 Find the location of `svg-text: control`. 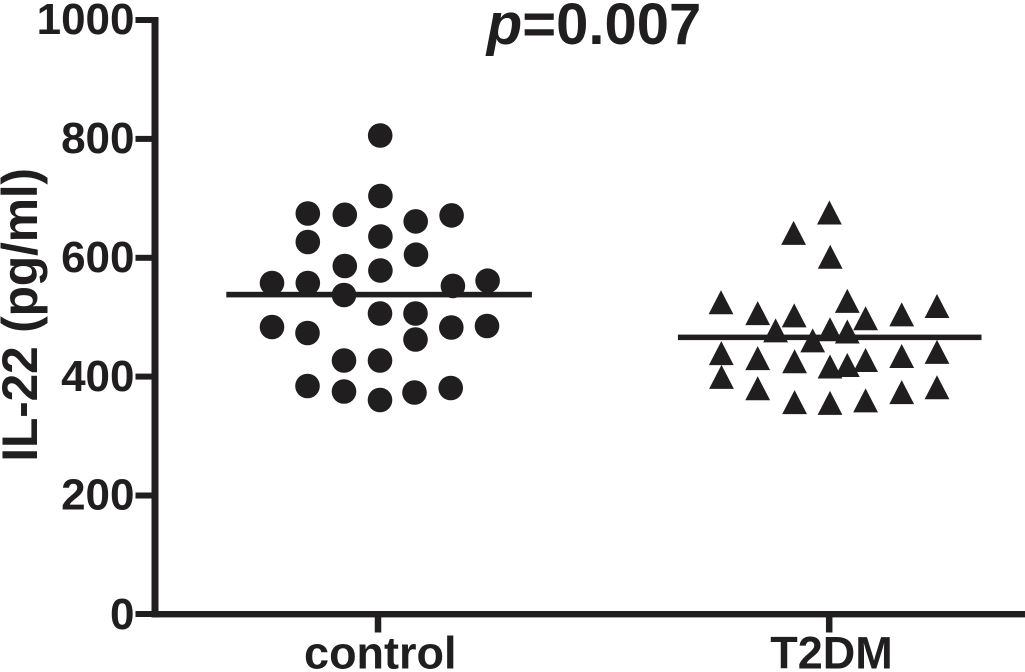

svg-text: control is located at coordinates (380, 650).